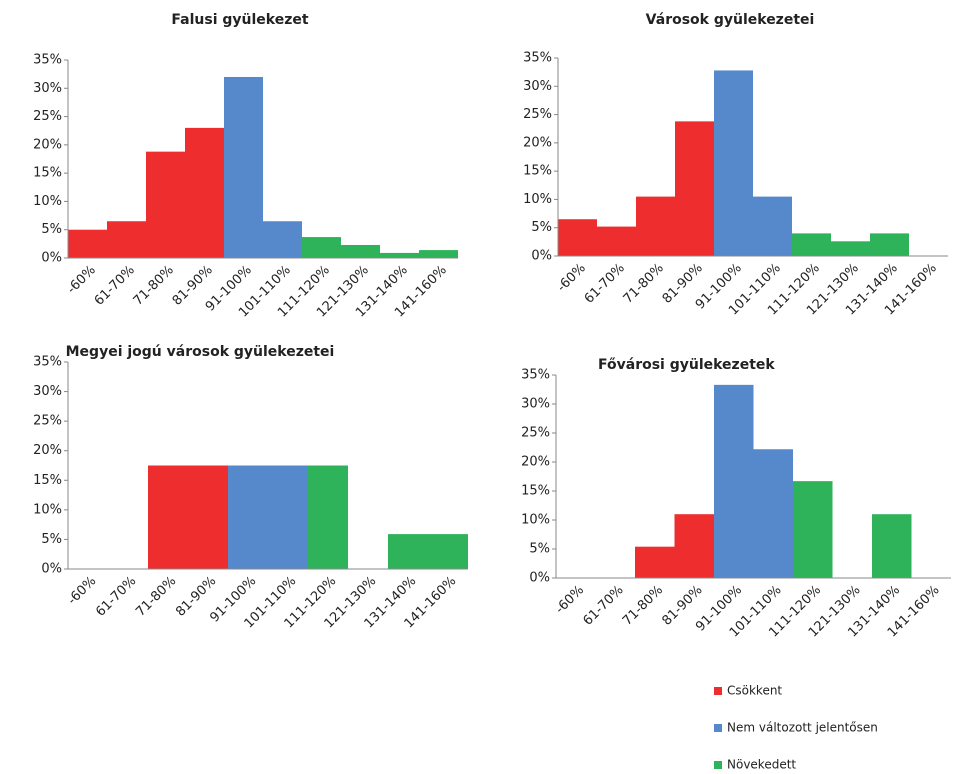 The width and height of the screenshot is (963, 774). Describe the element at coordinates (761, 765) in the screenshot. I see `legend-label: Növekedett` at that location.